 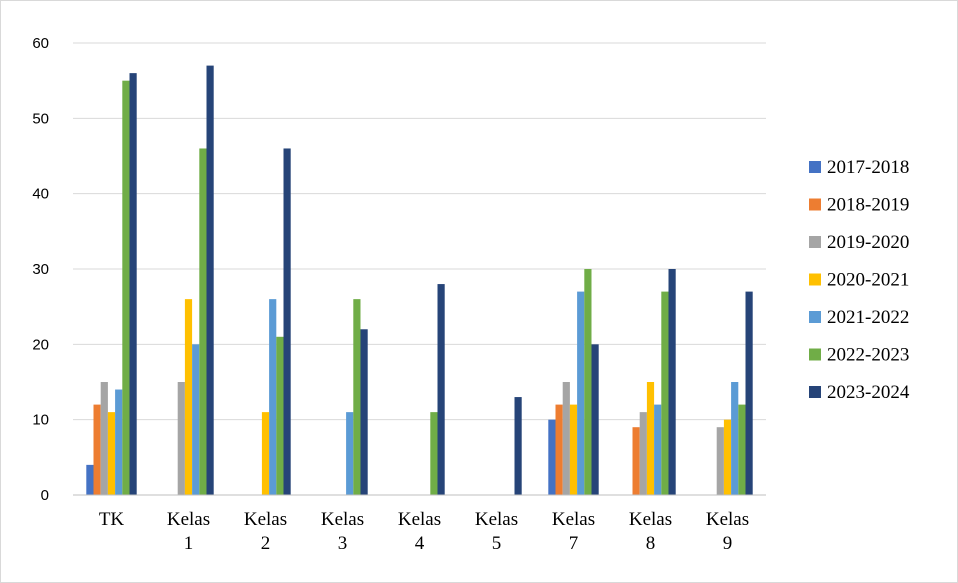 I want to click on legend-item: 2018-2019, so click(x=859, y=205).